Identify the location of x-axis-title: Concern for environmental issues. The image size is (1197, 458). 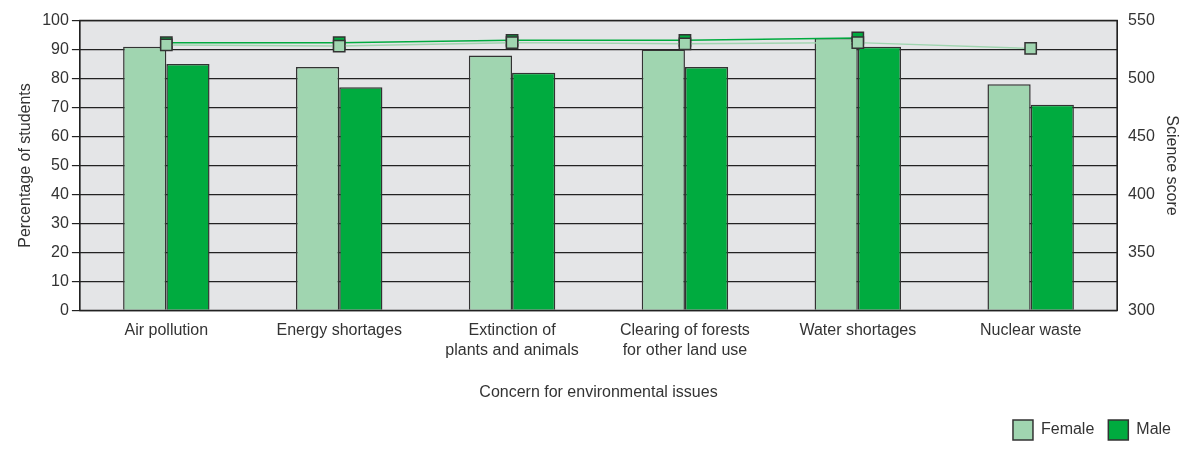
(598, 391).